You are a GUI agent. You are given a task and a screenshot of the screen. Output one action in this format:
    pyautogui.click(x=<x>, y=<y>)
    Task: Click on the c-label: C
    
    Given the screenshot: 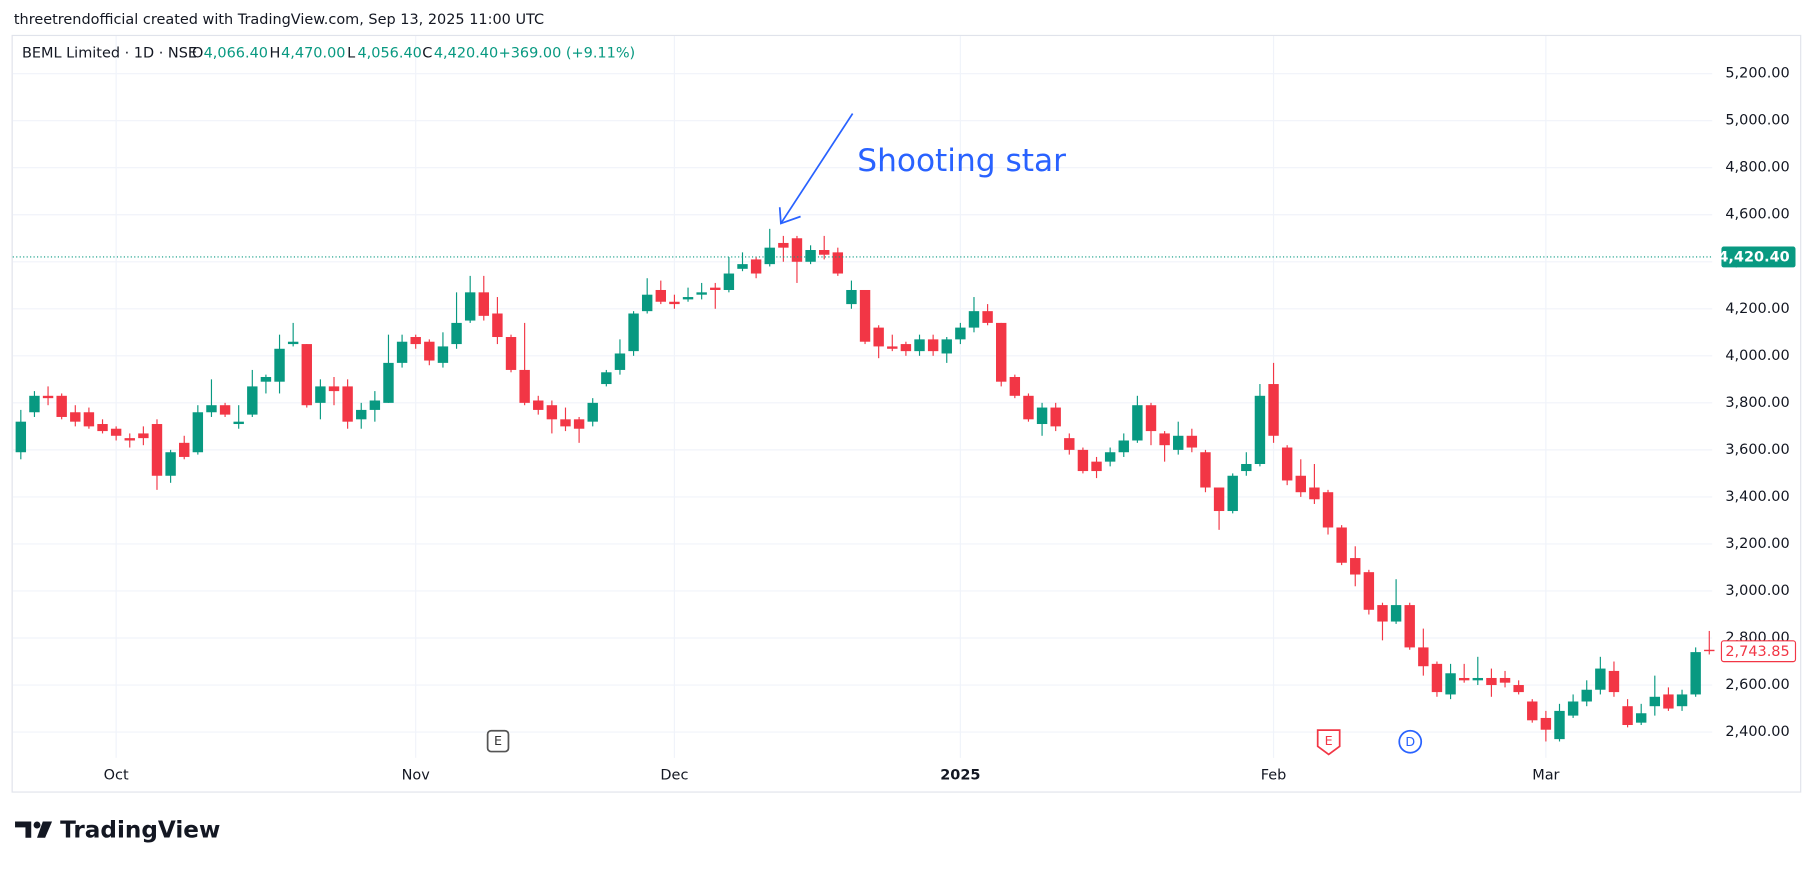 What is the action you would take?
    pyautogui.click(x=427, y=53)
    